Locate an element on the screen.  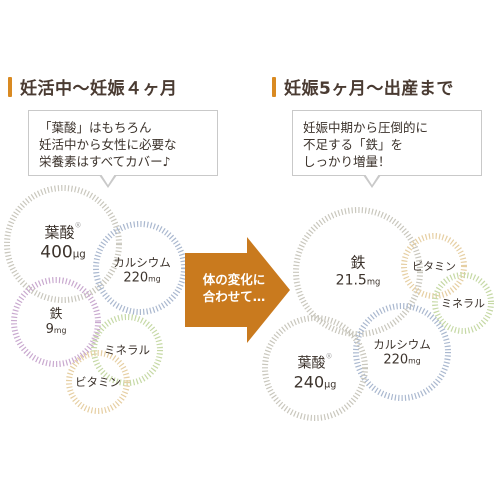
iron-ring-left is located at coordinates (56, 322).